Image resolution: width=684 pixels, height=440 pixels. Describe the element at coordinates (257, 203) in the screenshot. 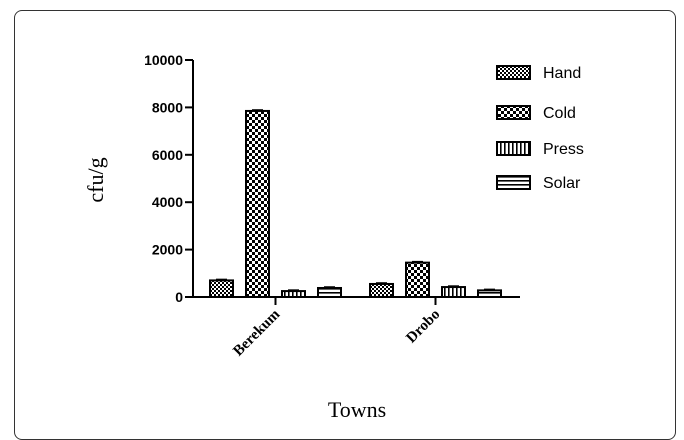

I see `bar-berekum-cold` at that location.